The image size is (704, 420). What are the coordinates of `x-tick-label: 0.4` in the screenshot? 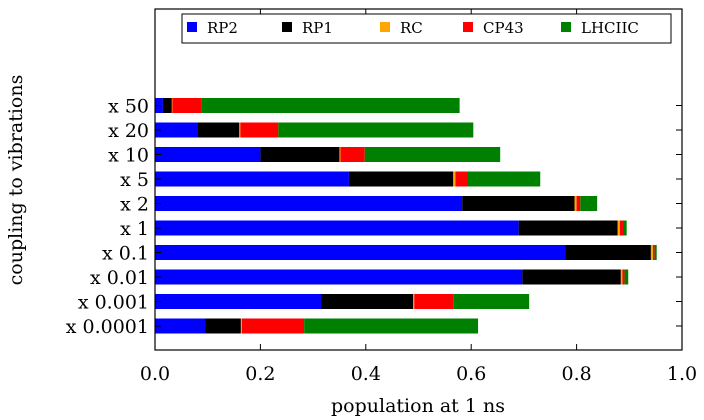 It's located at (366, 374).